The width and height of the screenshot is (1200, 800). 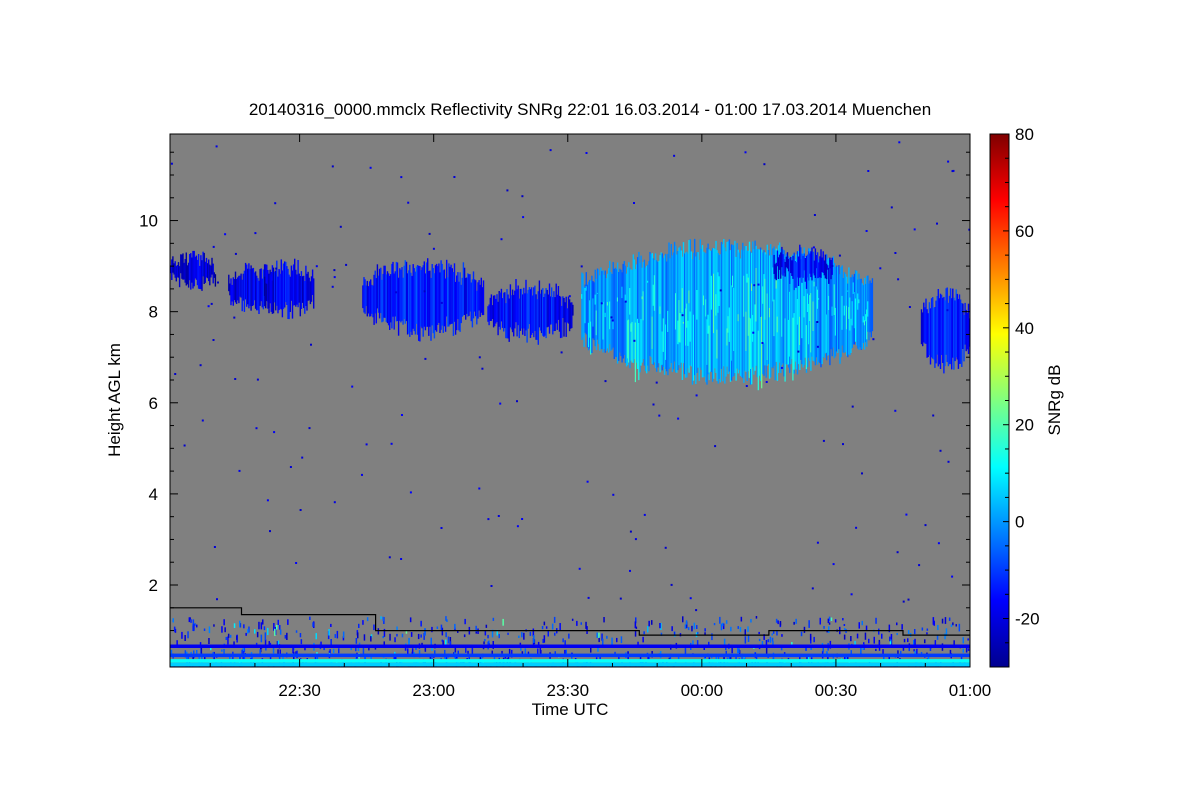 I want to click on x-tick-label: 00:30, so click(x=836, y=690).